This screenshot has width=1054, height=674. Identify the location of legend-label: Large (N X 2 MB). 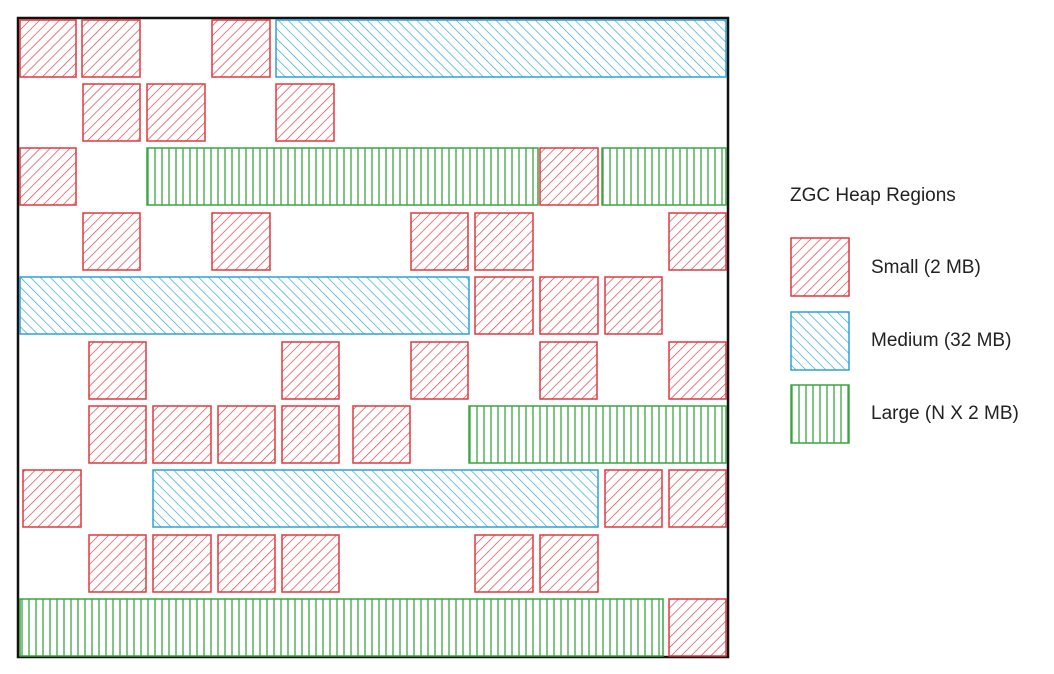
(945, 413).